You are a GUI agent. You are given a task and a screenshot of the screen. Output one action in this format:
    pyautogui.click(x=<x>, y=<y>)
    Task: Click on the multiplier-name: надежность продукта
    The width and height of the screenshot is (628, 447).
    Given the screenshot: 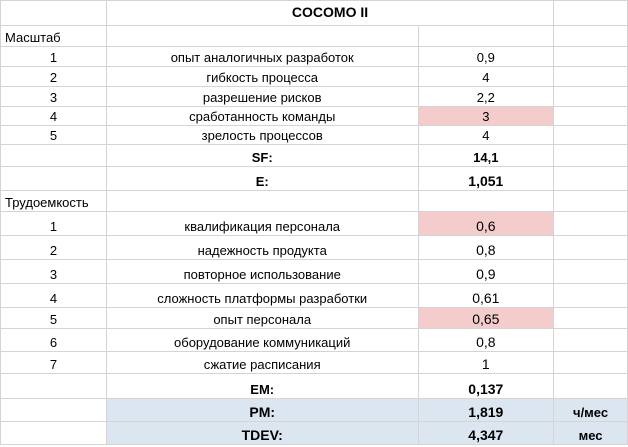 What is the action you would take?
    pyautogui.click(x=262, y=247)
    